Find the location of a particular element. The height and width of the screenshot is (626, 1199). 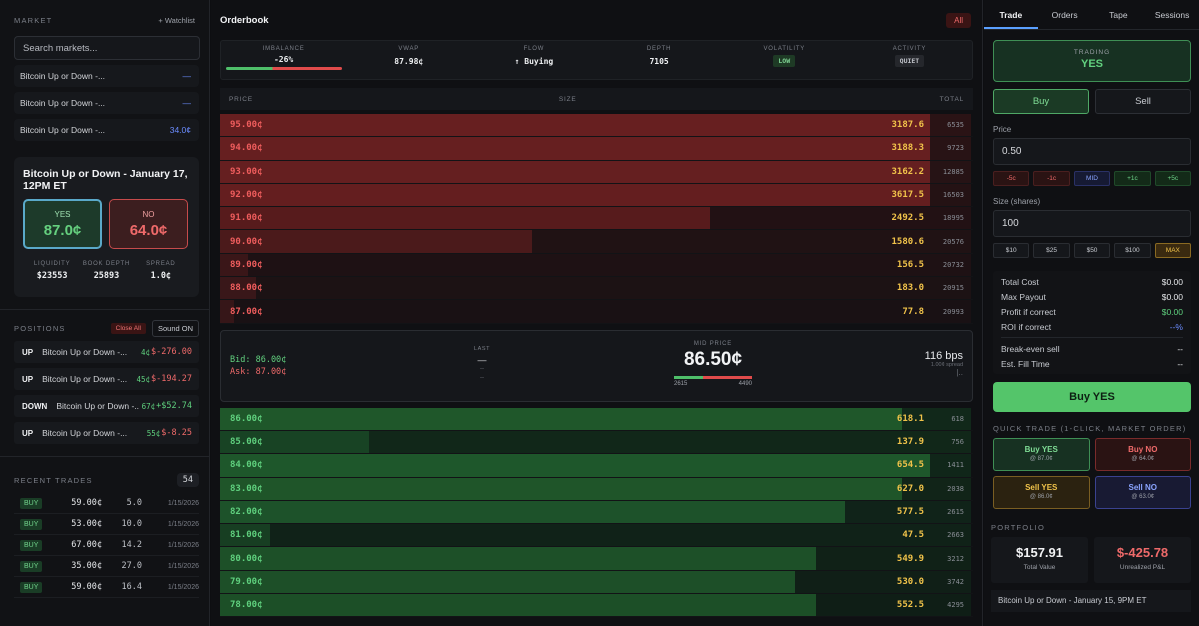

quick-sell-yes-button: Sell YES @ 86.0¢ is located at coordinates (1041, 492).